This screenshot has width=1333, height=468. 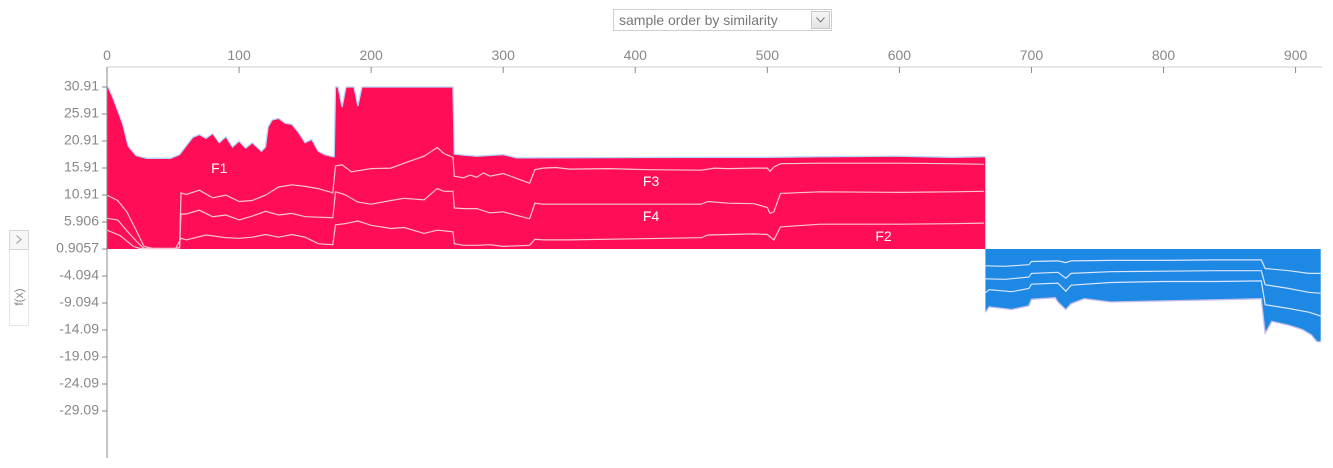 I want to click on feature-label-f1: F1, so click(x=219, y=168).